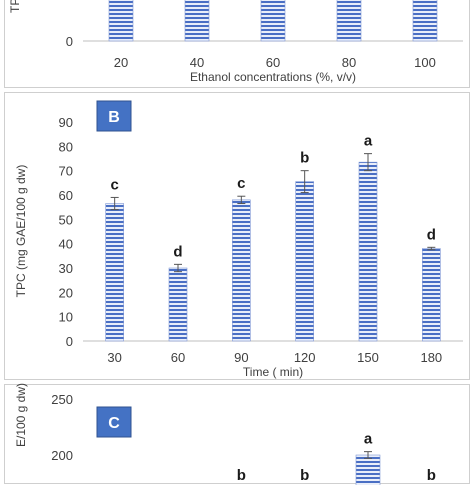  I want to click on x-tick-label: 150, so click(368, 357).